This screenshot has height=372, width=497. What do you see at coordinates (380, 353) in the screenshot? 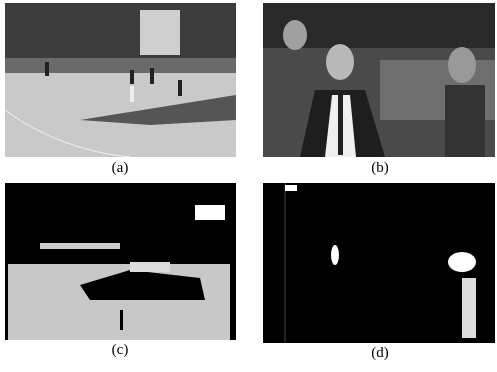
I see `panel-label: (d)` at bounding box center [380, 353].